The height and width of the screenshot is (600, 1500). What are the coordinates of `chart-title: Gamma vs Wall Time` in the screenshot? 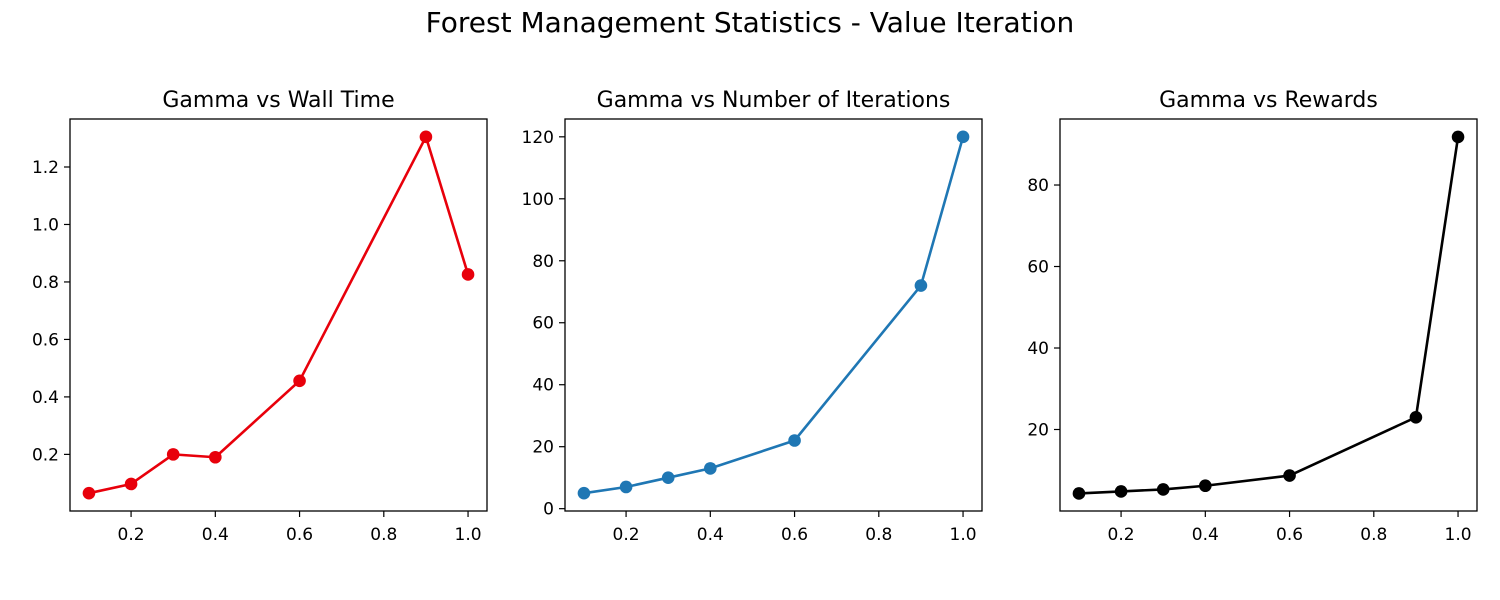 It's located at (278, 100).